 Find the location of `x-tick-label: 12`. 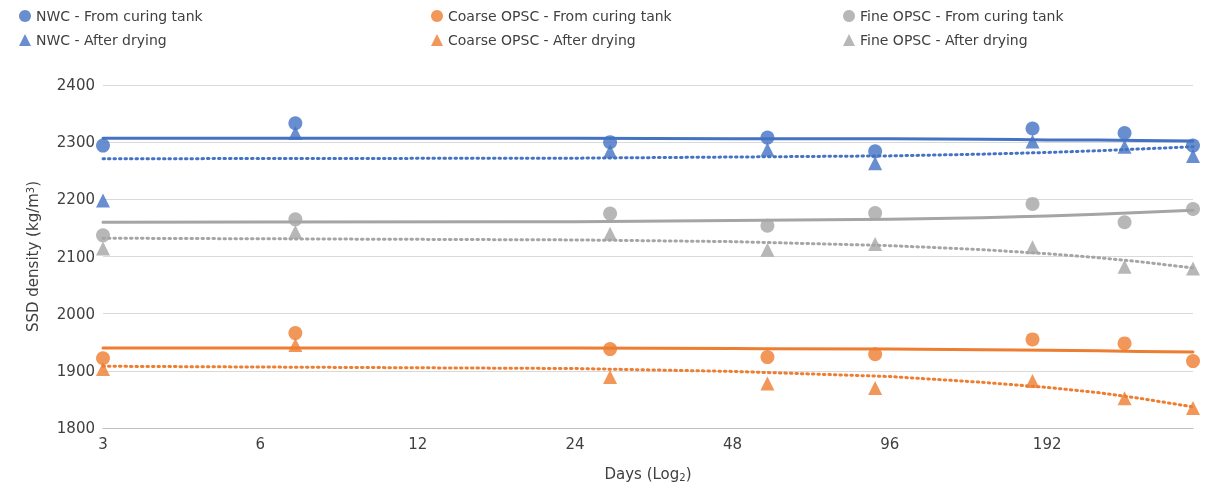

x-tick-label: 12 is located at coordinates (418, 443).